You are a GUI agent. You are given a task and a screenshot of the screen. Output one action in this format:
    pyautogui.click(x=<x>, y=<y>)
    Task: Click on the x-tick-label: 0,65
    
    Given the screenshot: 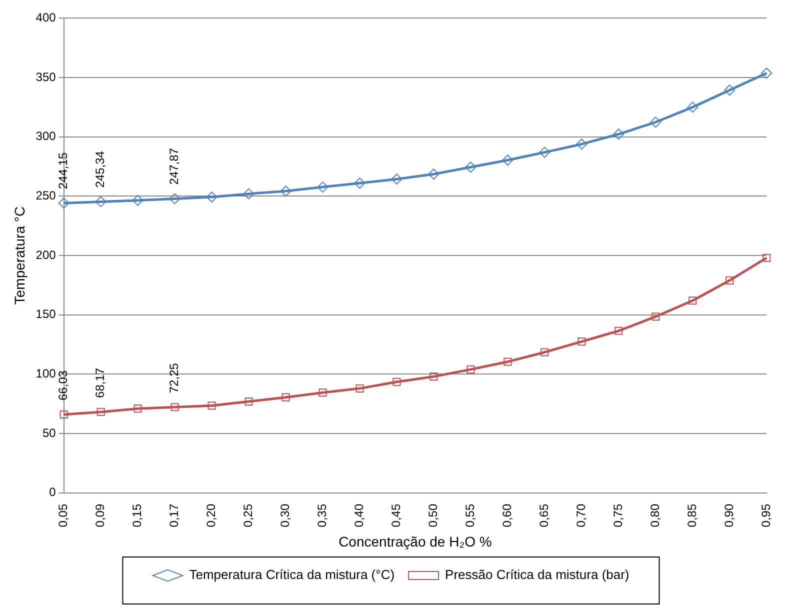 What is the action you would take?
    pyautogui.click(x=543, y=516)
    